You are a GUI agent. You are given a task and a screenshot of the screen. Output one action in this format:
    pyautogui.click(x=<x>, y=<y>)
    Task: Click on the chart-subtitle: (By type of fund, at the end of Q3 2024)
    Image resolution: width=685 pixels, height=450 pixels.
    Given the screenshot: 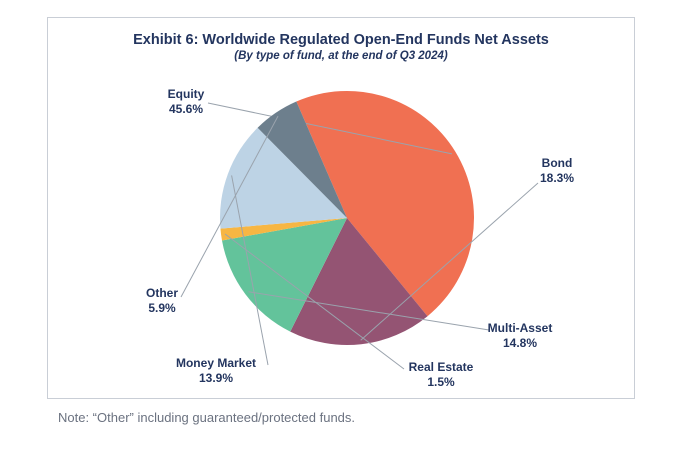 What is the action you would take?
    pyautogui.click(x=341, y=56)
    